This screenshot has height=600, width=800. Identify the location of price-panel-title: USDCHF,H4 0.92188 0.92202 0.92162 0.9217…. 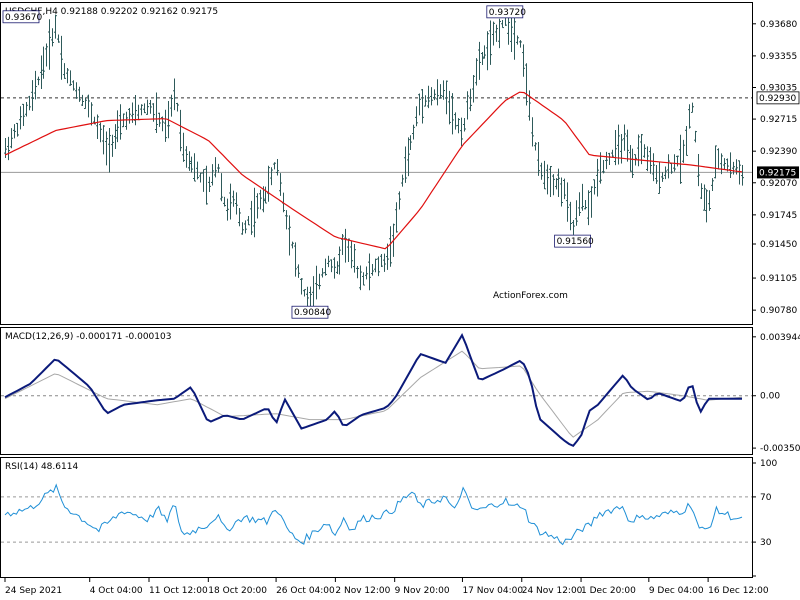
(111, 12).